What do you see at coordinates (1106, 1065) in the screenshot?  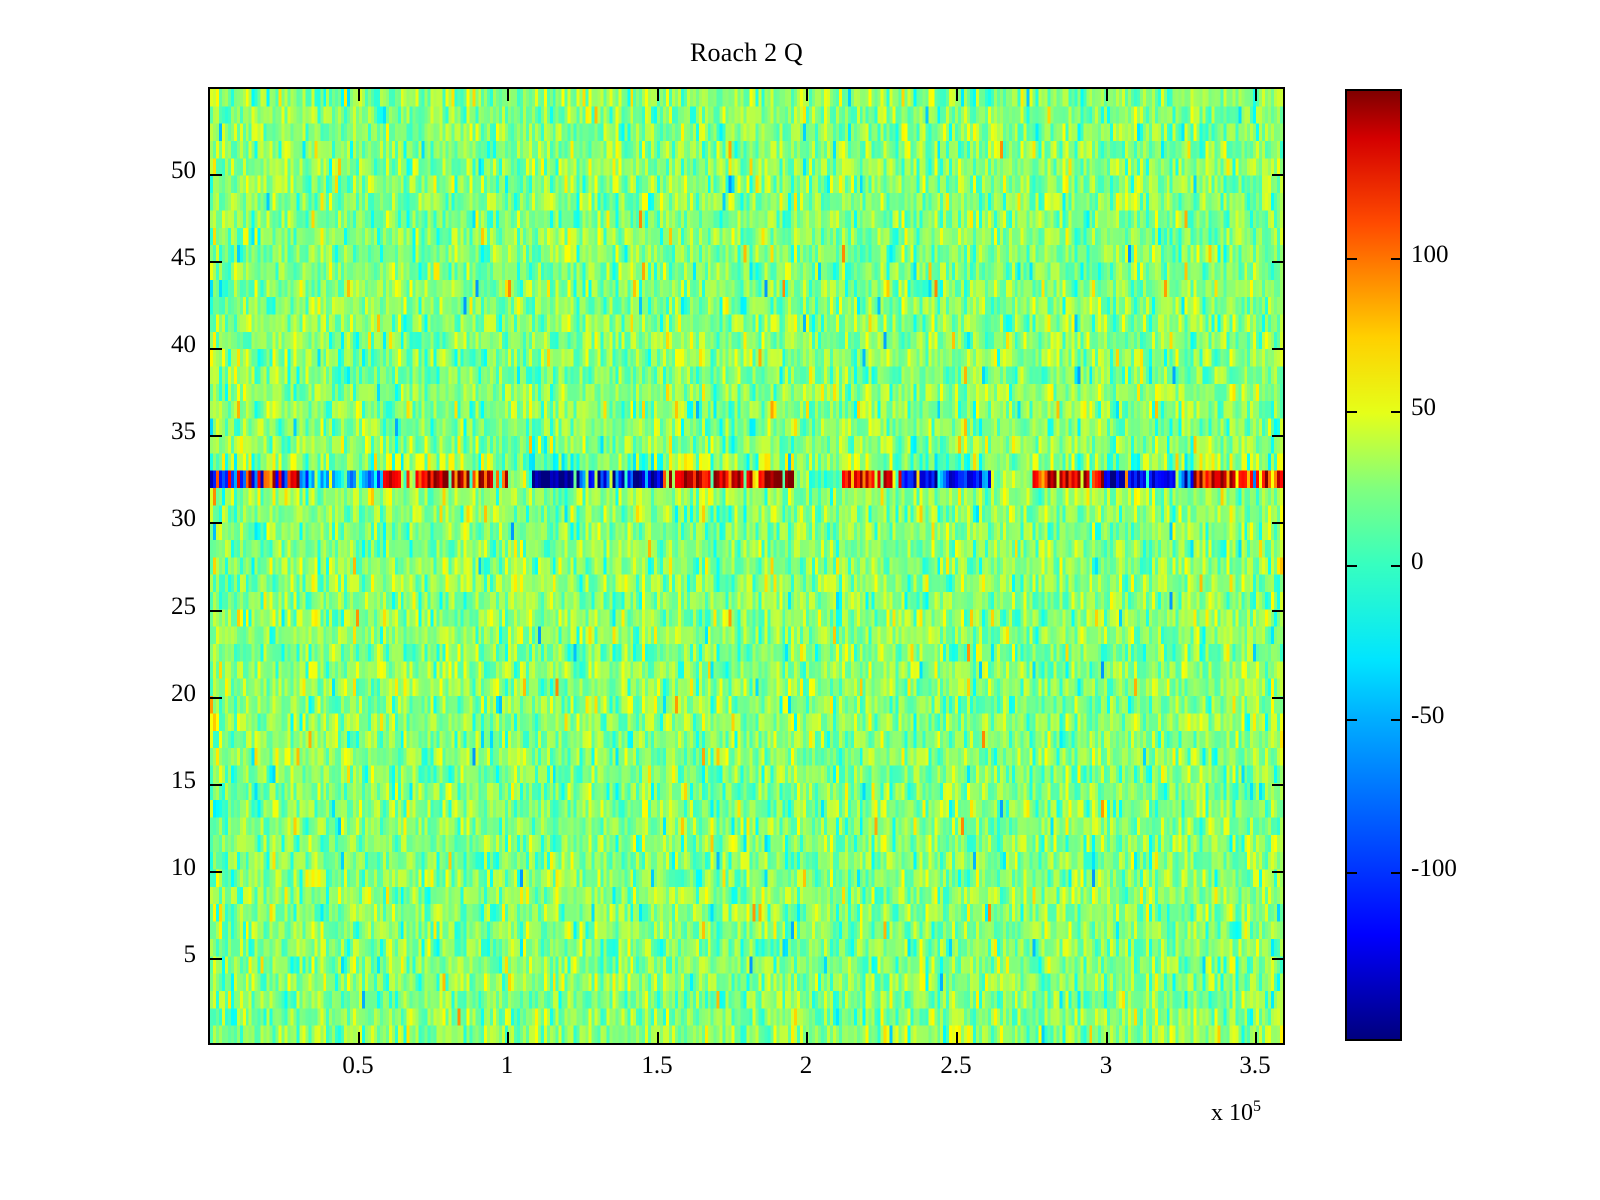 I see `x-axis-tick-label: 3` at bounding box center [1106, 1065].